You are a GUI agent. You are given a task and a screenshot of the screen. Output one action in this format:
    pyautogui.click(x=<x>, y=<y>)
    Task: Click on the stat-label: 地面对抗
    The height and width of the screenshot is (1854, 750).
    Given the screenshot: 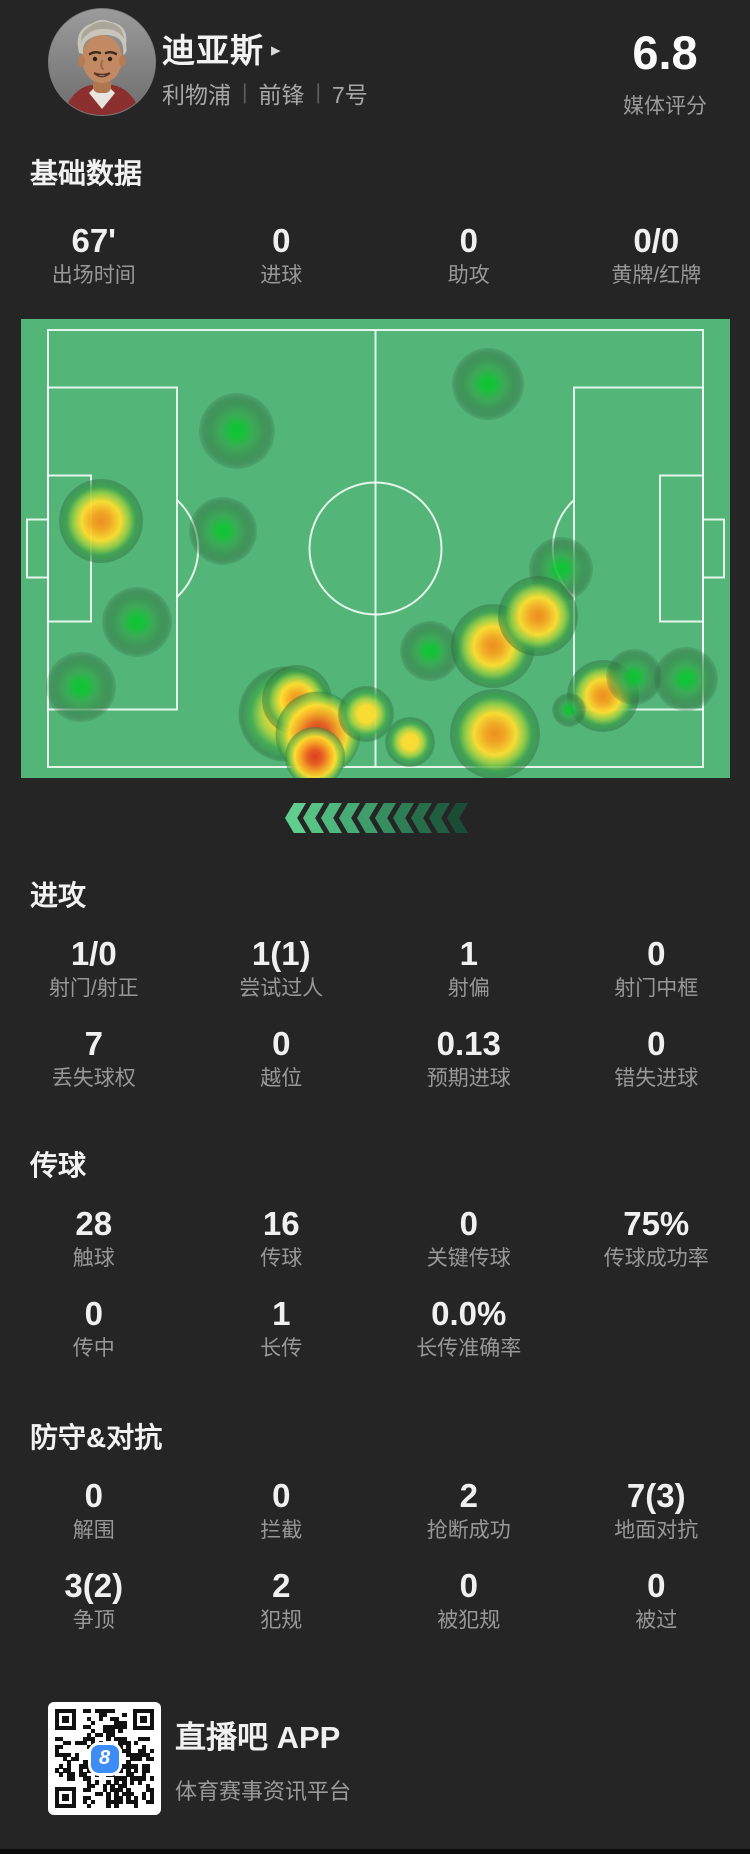 What is the action you would take?
    pyautogui.click(x=656, y=1530)
    